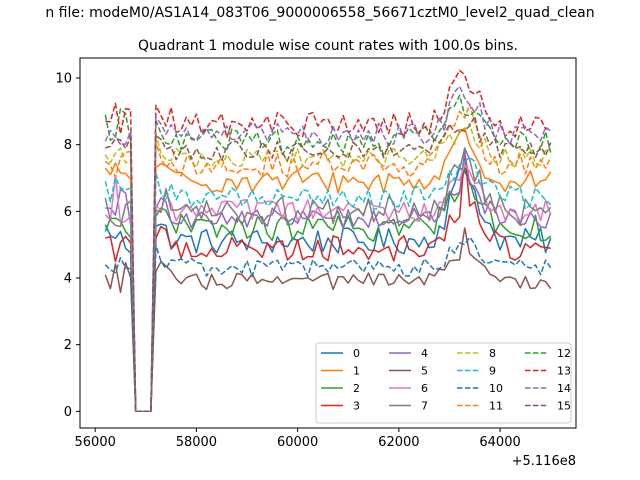 This screenshot has width=640, height=480. What do you see at coordinates (564, 388) in the screenshot?
I see `legend-label-14: 14` at bounding box center [564, 388].